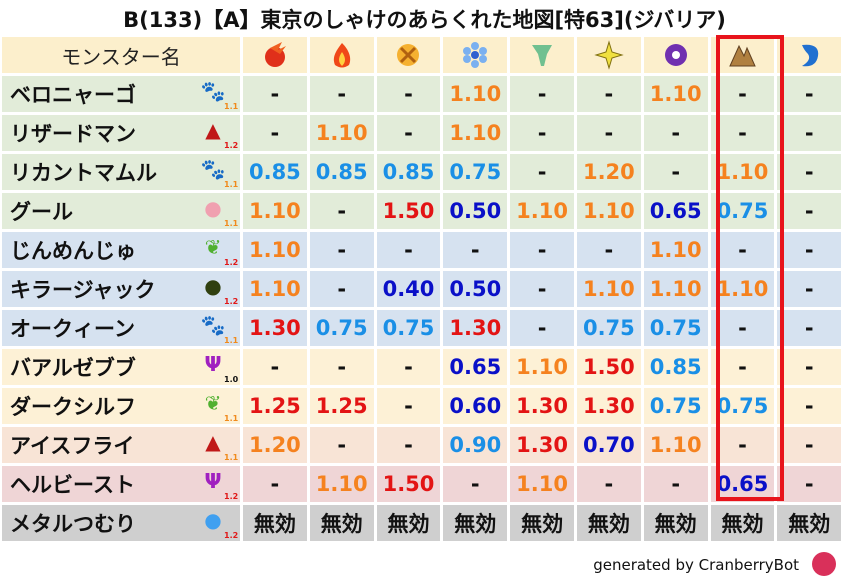 Image resolution: width=849 pixels, height=583 pixels. I want to click on monster-name-cell: オークィーン 🐾 1.1, so click(121, 328).